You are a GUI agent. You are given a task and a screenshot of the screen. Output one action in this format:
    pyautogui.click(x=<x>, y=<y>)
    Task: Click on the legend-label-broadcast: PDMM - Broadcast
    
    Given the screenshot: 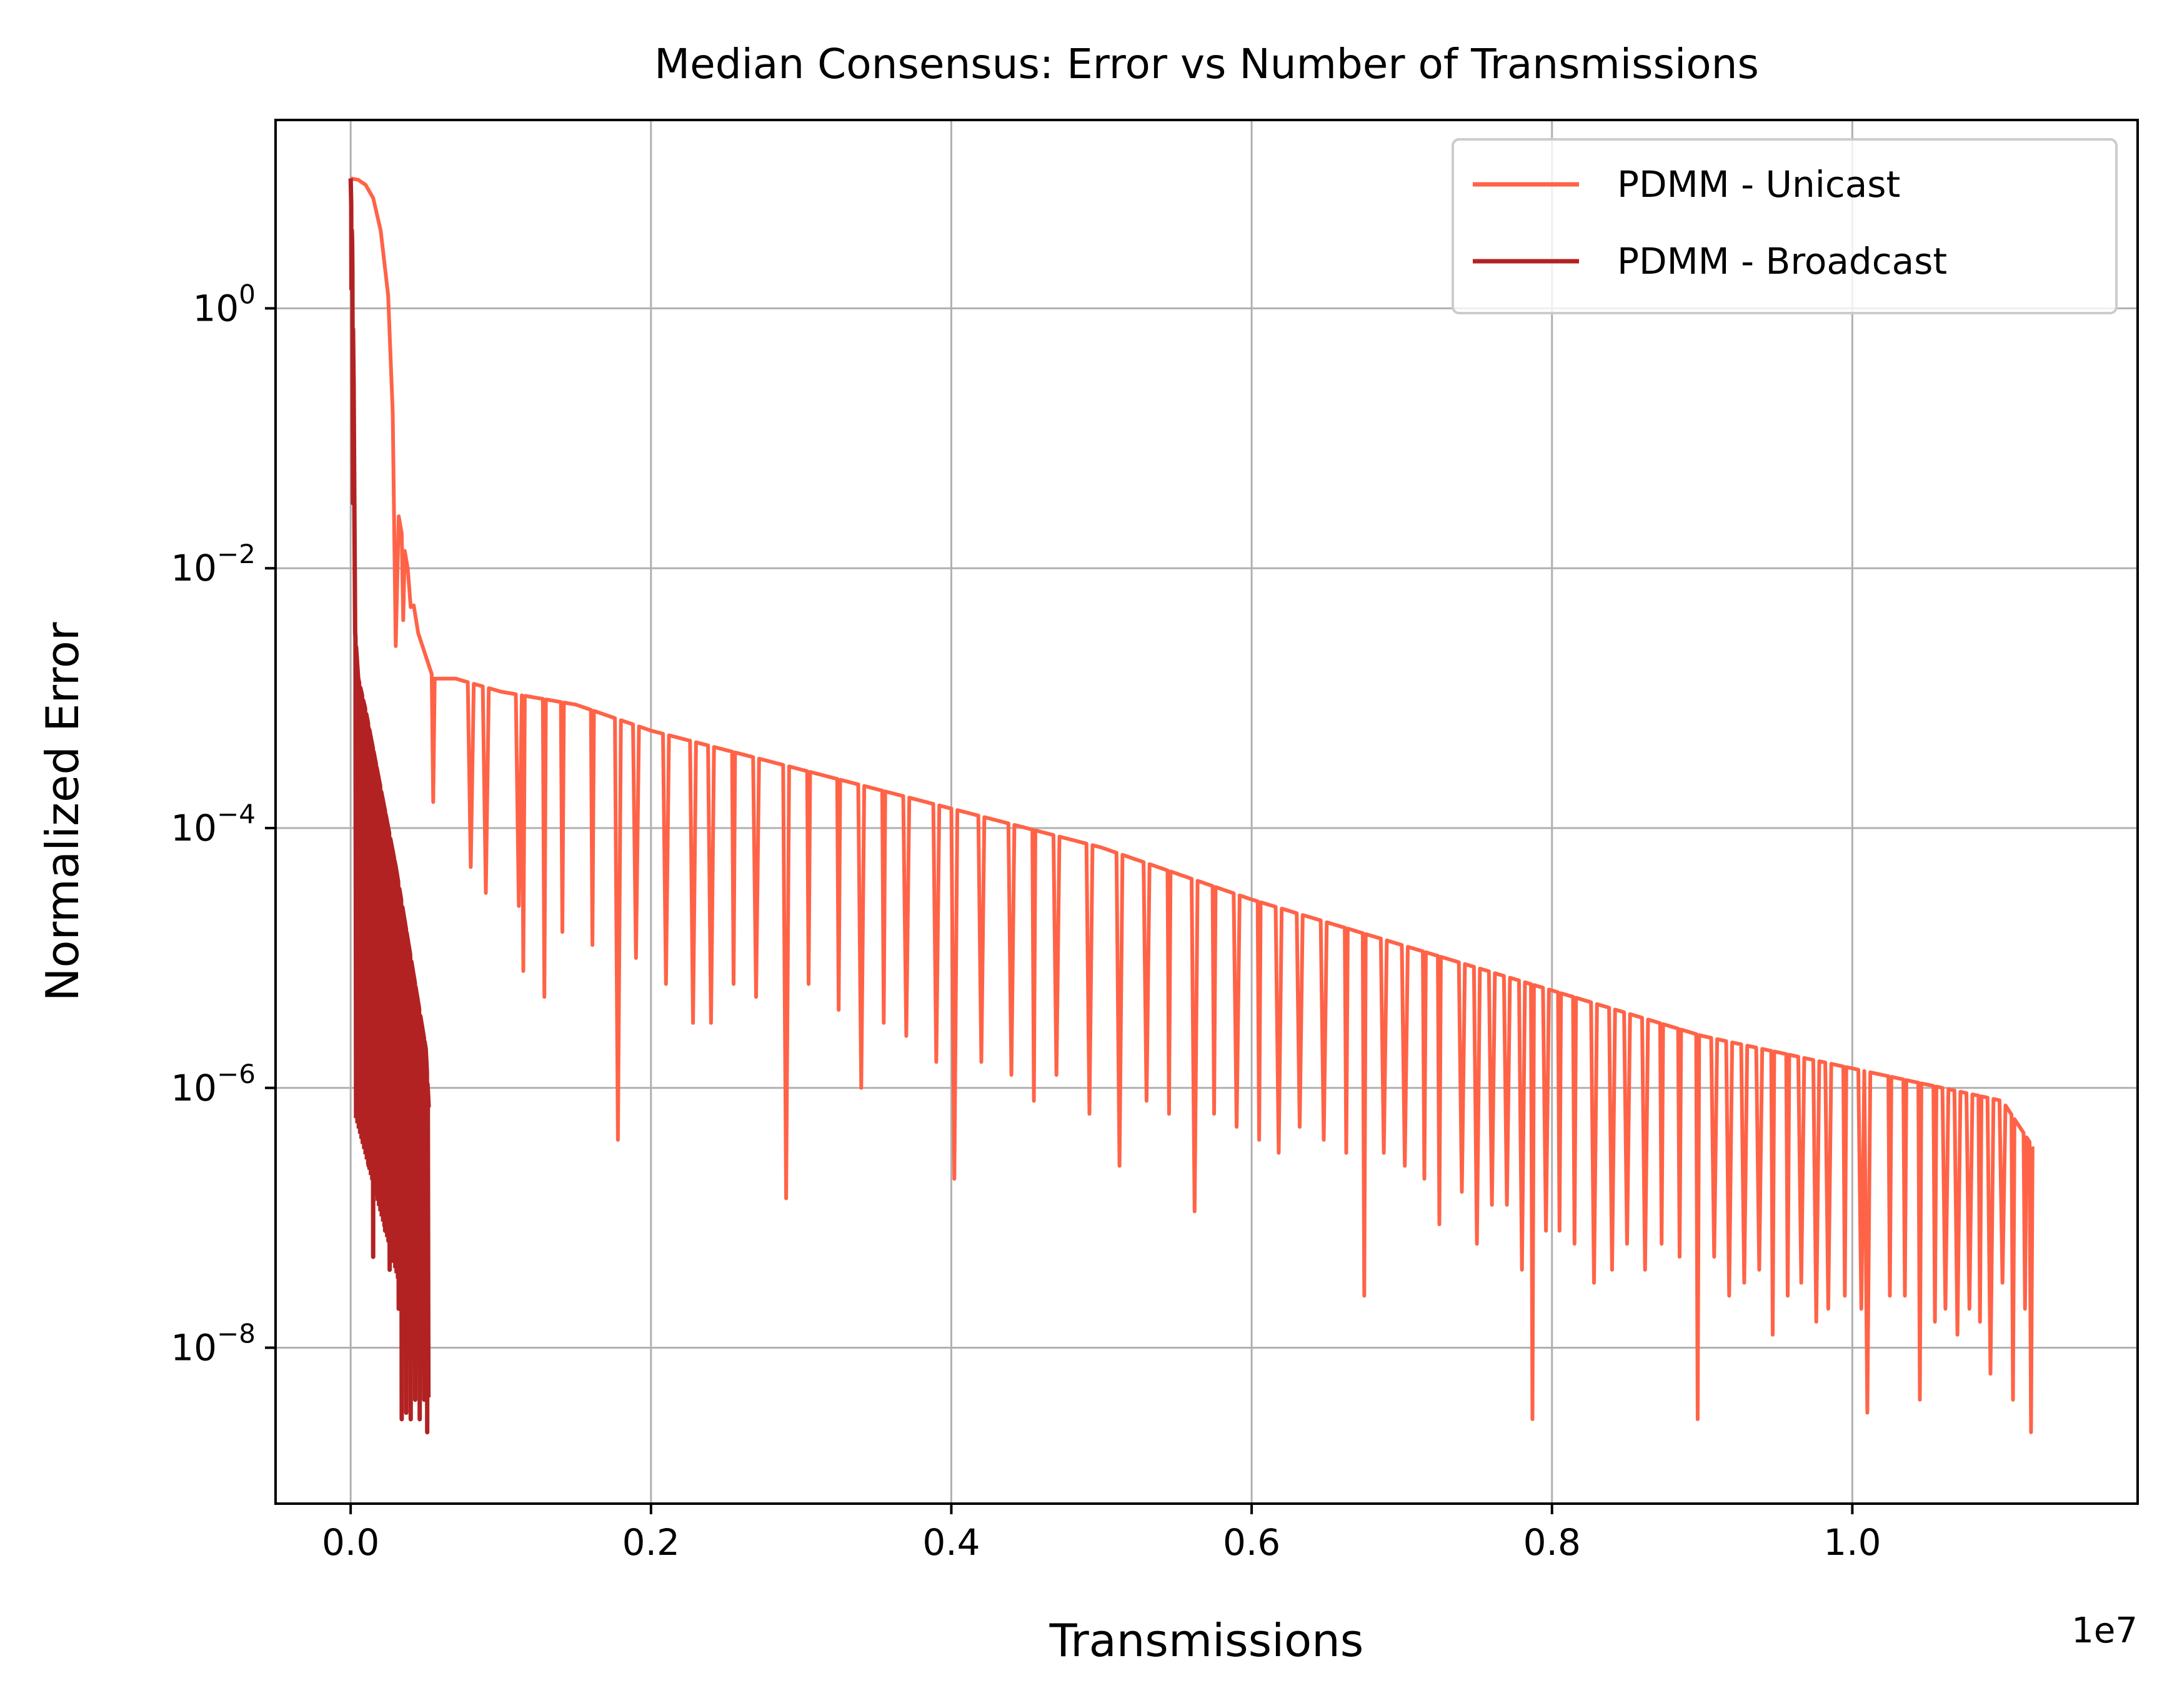 What is the action you would take?
    pyautogui.click(x=1782, y=261)
    